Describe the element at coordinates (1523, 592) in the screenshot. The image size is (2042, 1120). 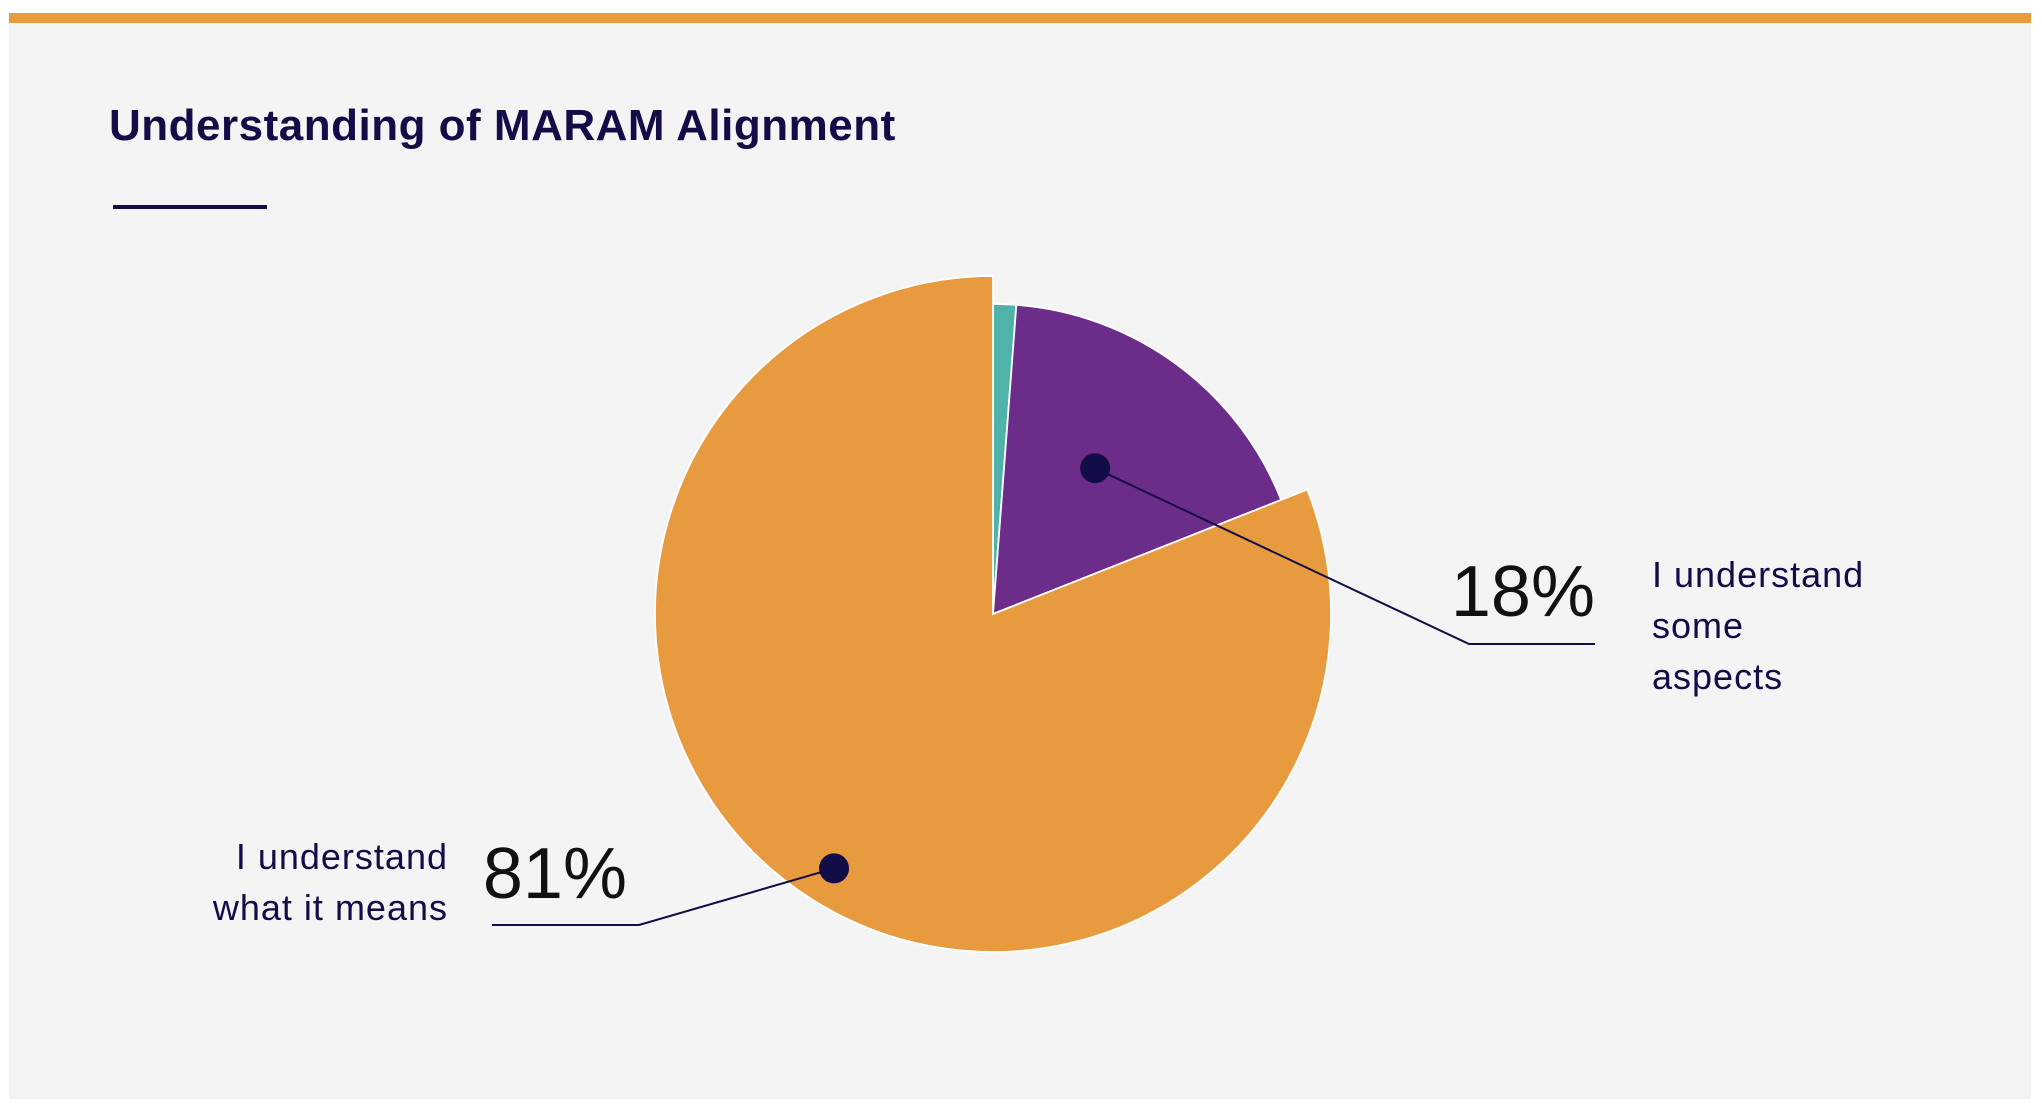
I see `percent-label-1: 18%` at that location.